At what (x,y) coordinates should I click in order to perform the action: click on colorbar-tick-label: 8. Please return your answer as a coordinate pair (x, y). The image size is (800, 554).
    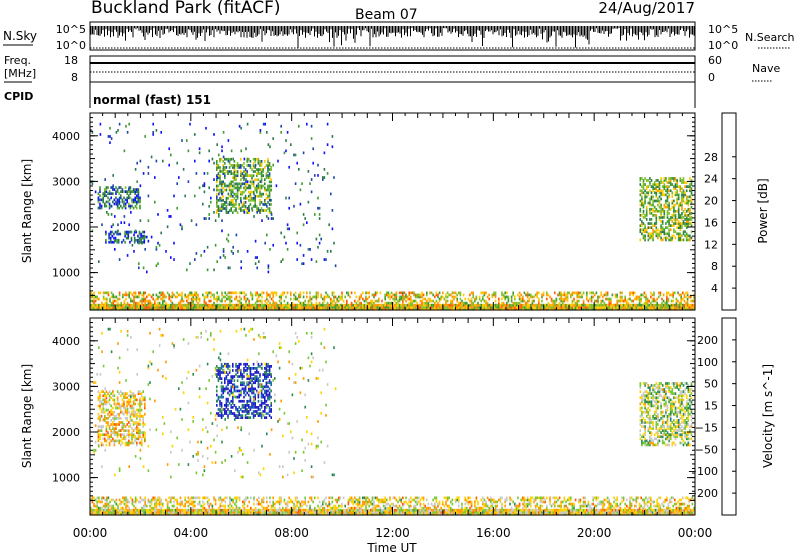
    Looking at the image, I should click on (714, 266).